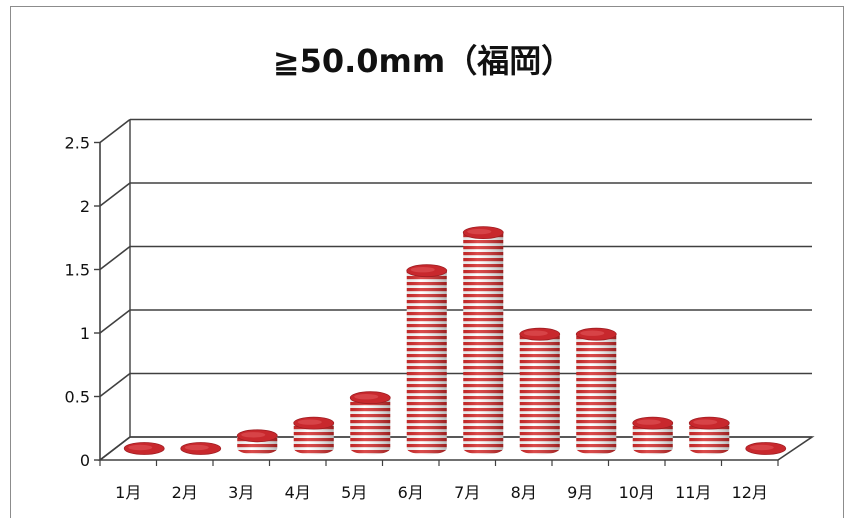 The image size is (846, 518). Describe the element at coordinates (241, 492) in the screenshot. I see `x-tick-label: 3月` at that location.